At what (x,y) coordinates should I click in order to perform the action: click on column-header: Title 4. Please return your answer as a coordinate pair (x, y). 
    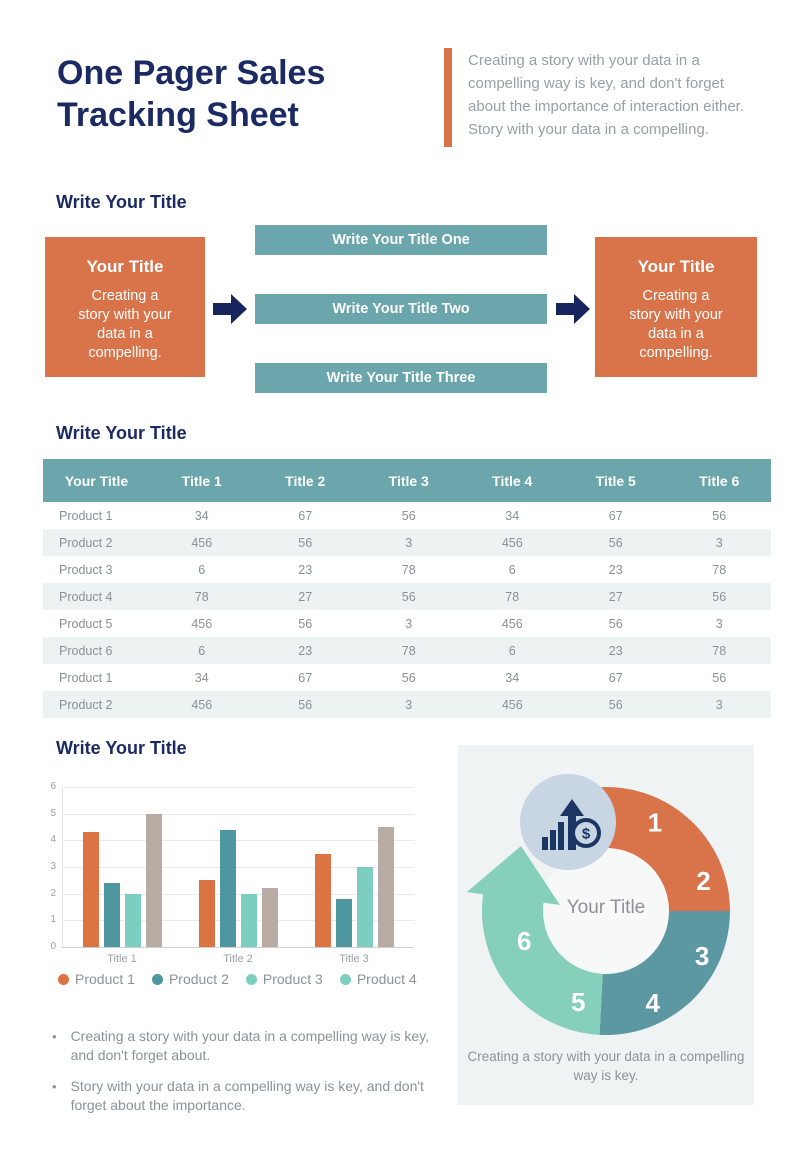
    Looking at the image, I should click on (512, 480).